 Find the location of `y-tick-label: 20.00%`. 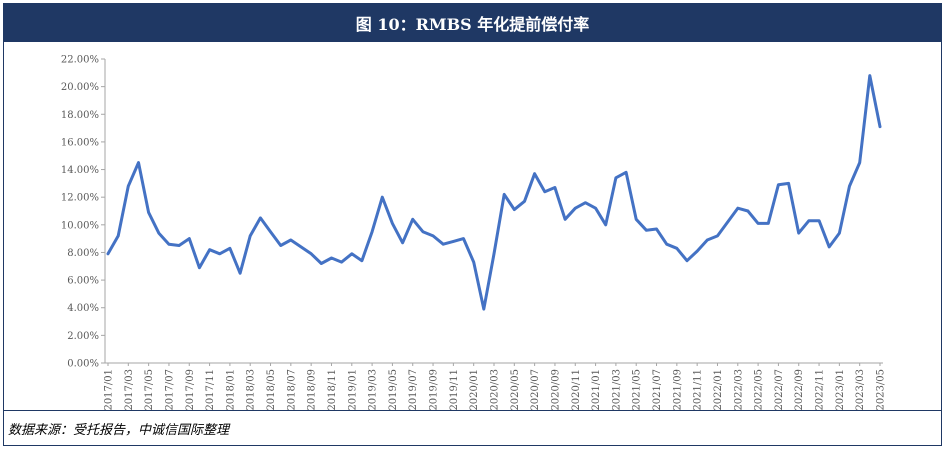

y-tick-label: 20.00% is located at coordinates (80, 87).